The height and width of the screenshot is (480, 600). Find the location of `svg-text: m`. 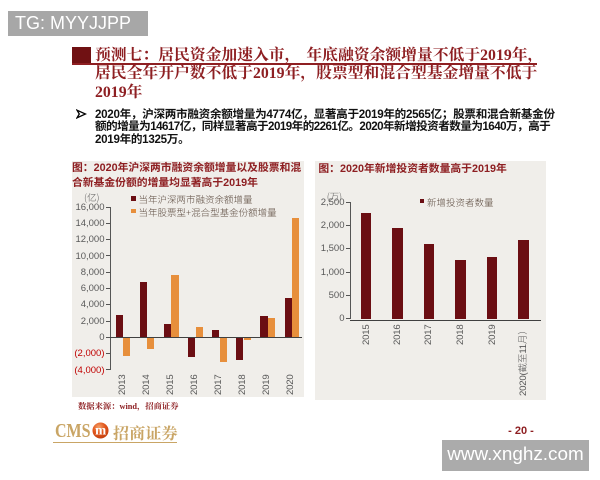

svg-text: m is located at coordinates (100, 430).